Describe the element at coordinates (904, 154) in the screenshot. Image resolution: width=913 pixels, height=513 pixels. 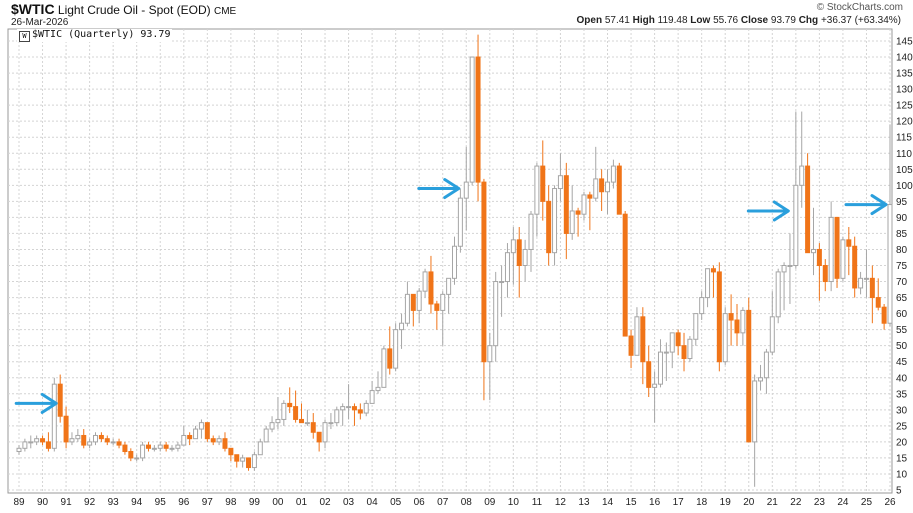
I see `y-tick-label: 110` at that location.